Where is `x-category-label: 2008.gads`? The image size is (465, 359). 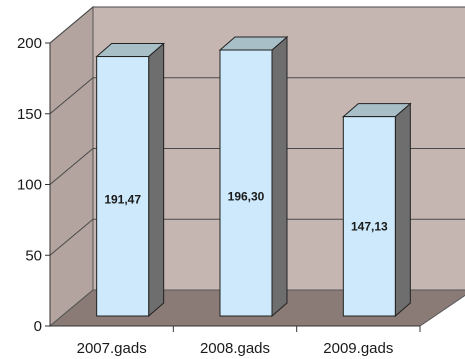 x-category-label: 2008.gads is located at coordinates (235, 348).